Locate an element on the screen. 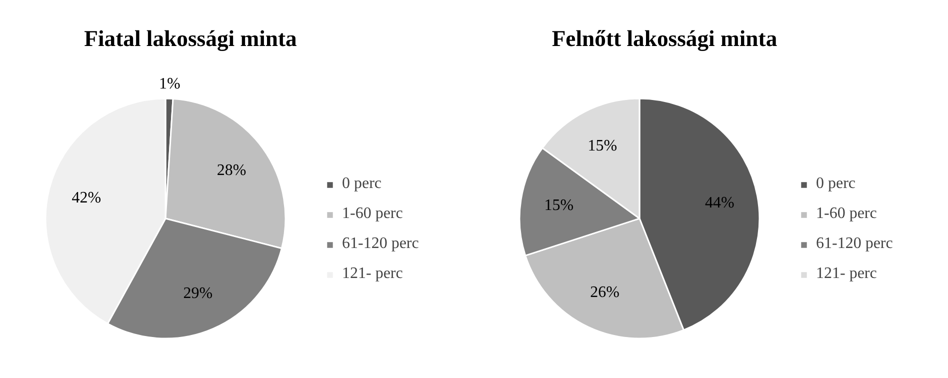 The height and width of the screenshot is (378, 948). data-label: 29% is located at coordinates (198, 293).